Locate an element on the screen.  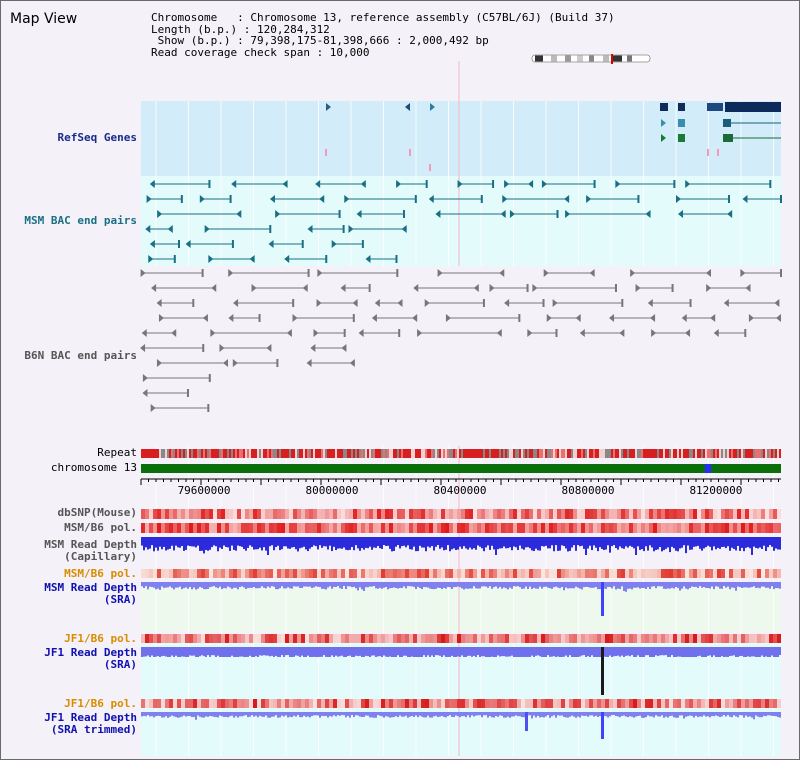
chromosome-ideogram is located at coordinates (591, 59).